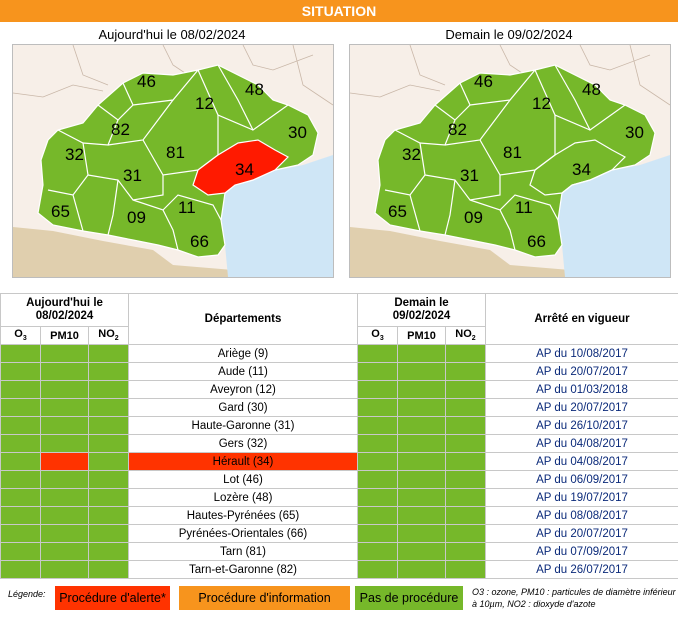  Describe the element at coordinates (409, 598) in the screenshot. I see `legend-none: Pas de procédure` at that location.